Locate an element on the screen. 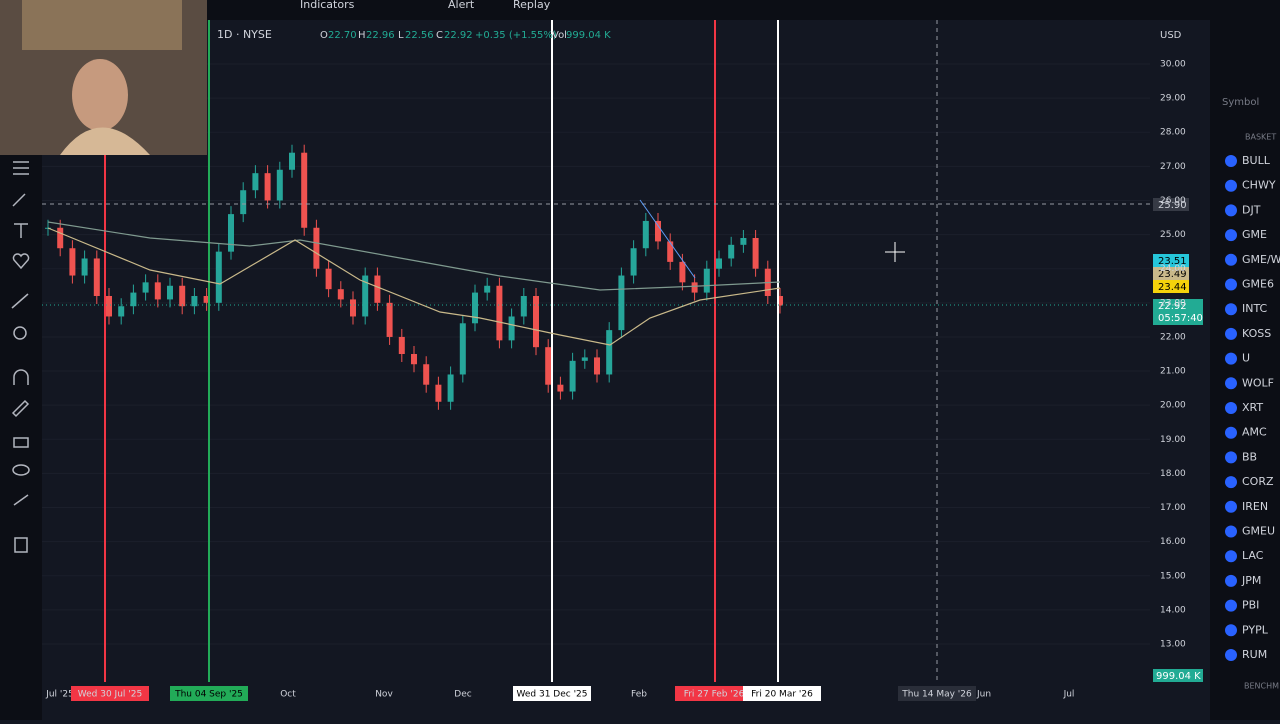 Image resolution: width=1280 pixels, height=724 pixels. watchlist-symbol: GMEU is located at coordinates (1258, 531).